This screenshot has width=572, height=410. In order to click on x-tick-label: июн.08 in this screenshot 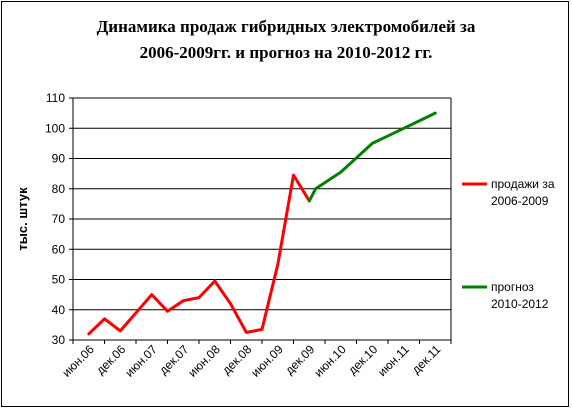, I will do `click(204, 361)`.